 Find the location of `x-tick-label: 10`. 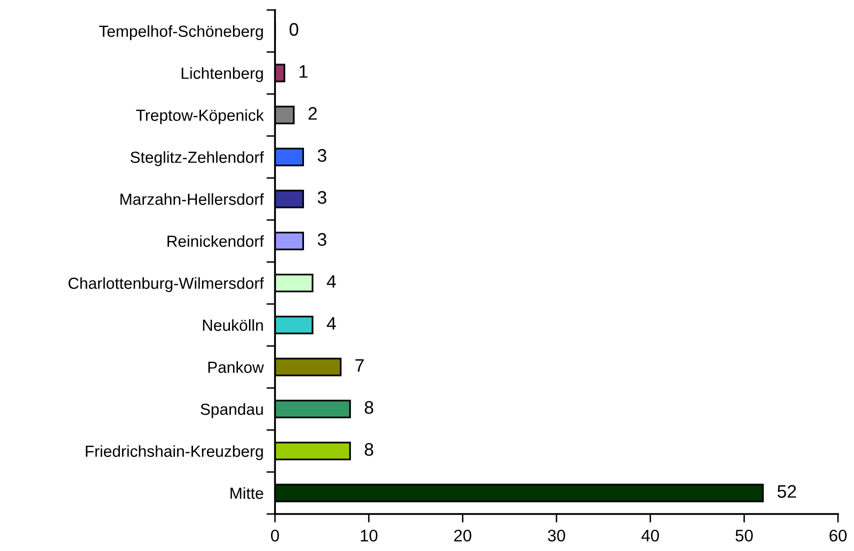

x-tick-label: 10 is located at coordinates (369, 536).